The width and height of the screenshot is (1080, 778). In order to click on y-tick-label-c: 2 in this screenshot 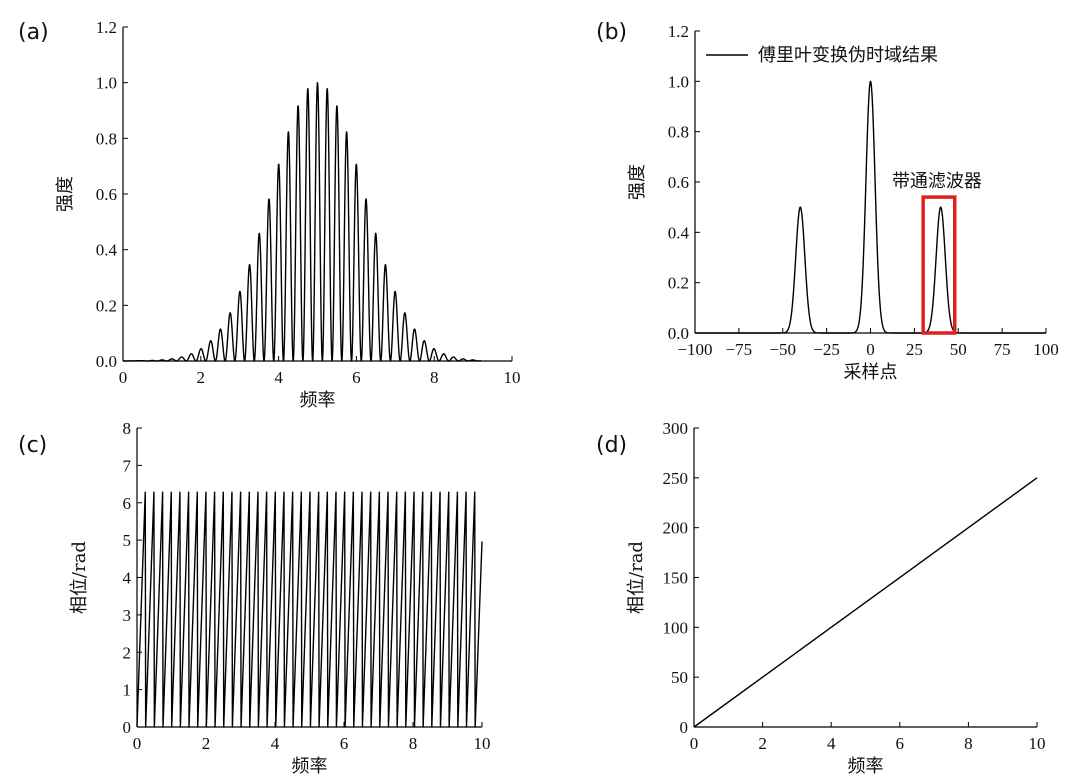, I will do `click(127, 652)`.